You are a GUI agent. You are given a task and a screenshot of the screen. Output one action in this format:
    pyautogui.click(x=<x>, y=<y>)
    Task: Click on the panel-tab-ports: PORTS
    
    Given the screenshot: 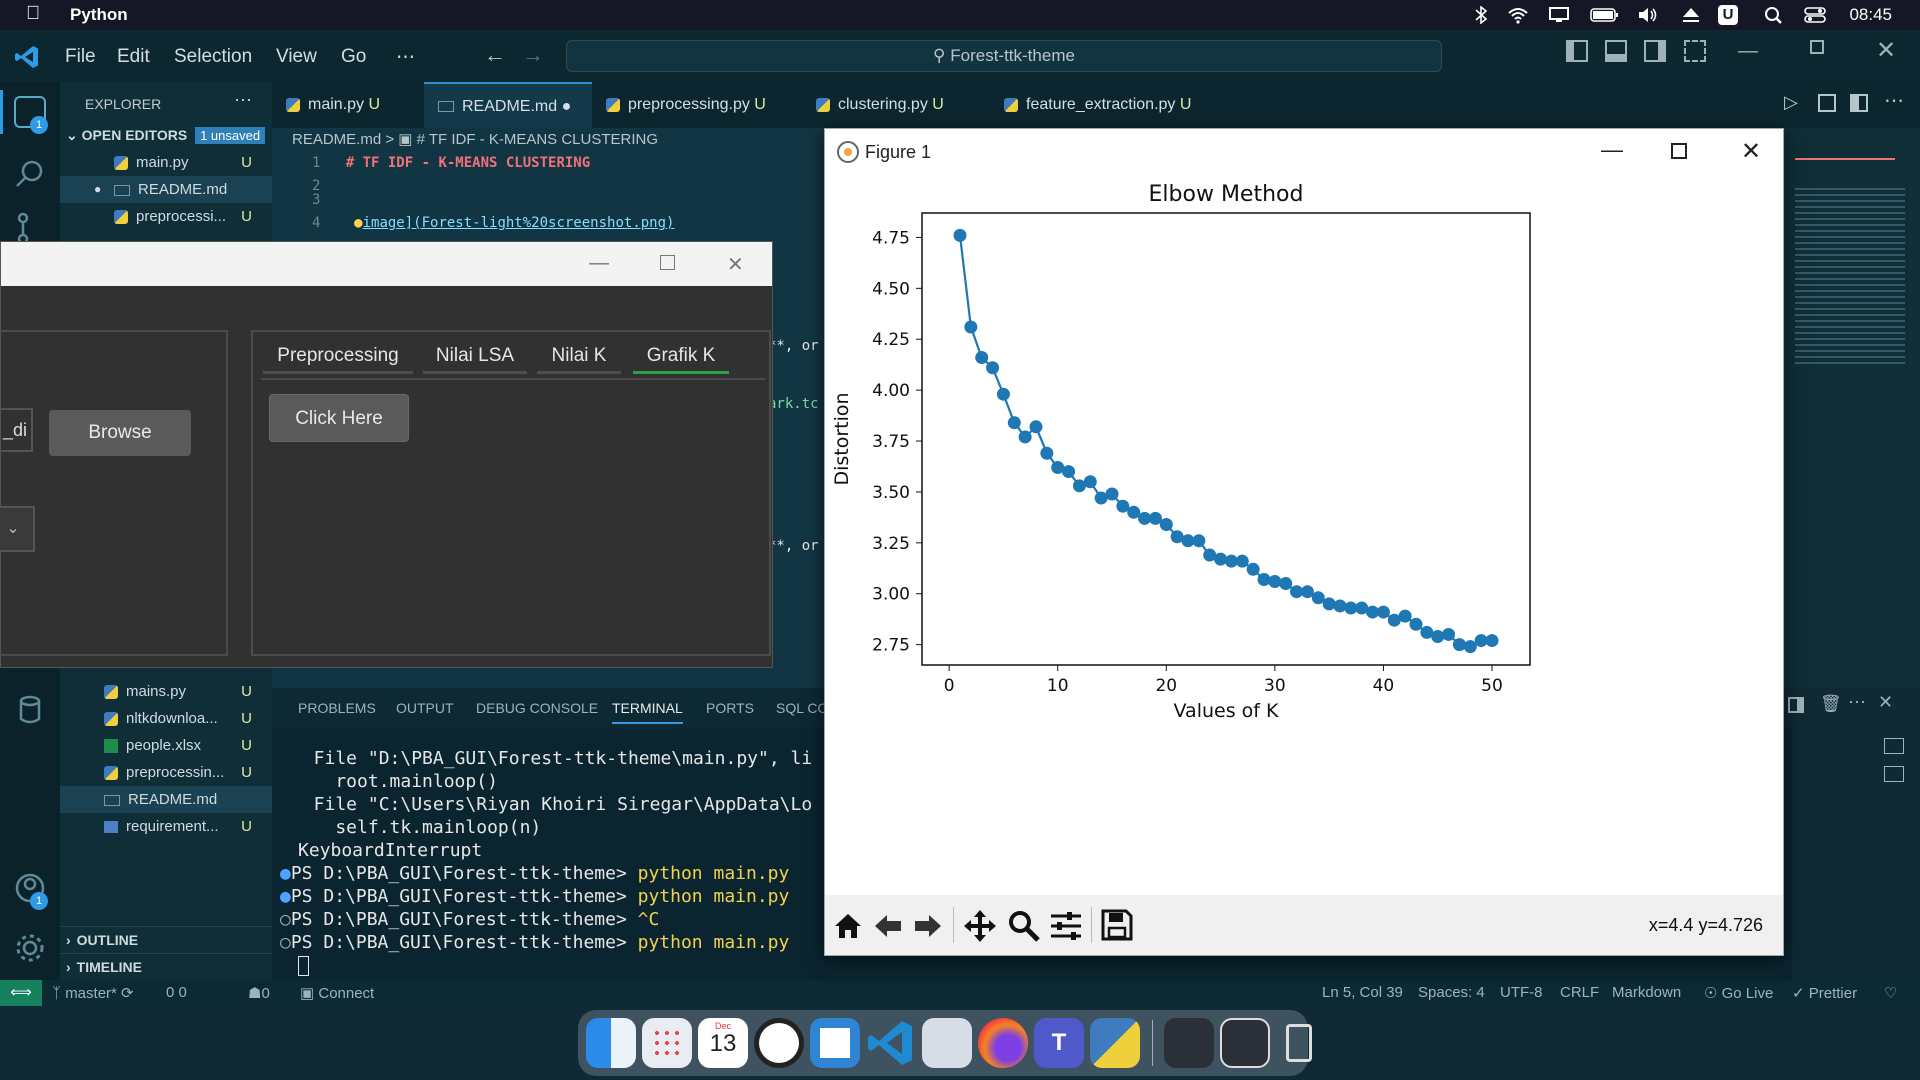 What is the action you would take?
    pyautogui.click(x=730, y=708)
    